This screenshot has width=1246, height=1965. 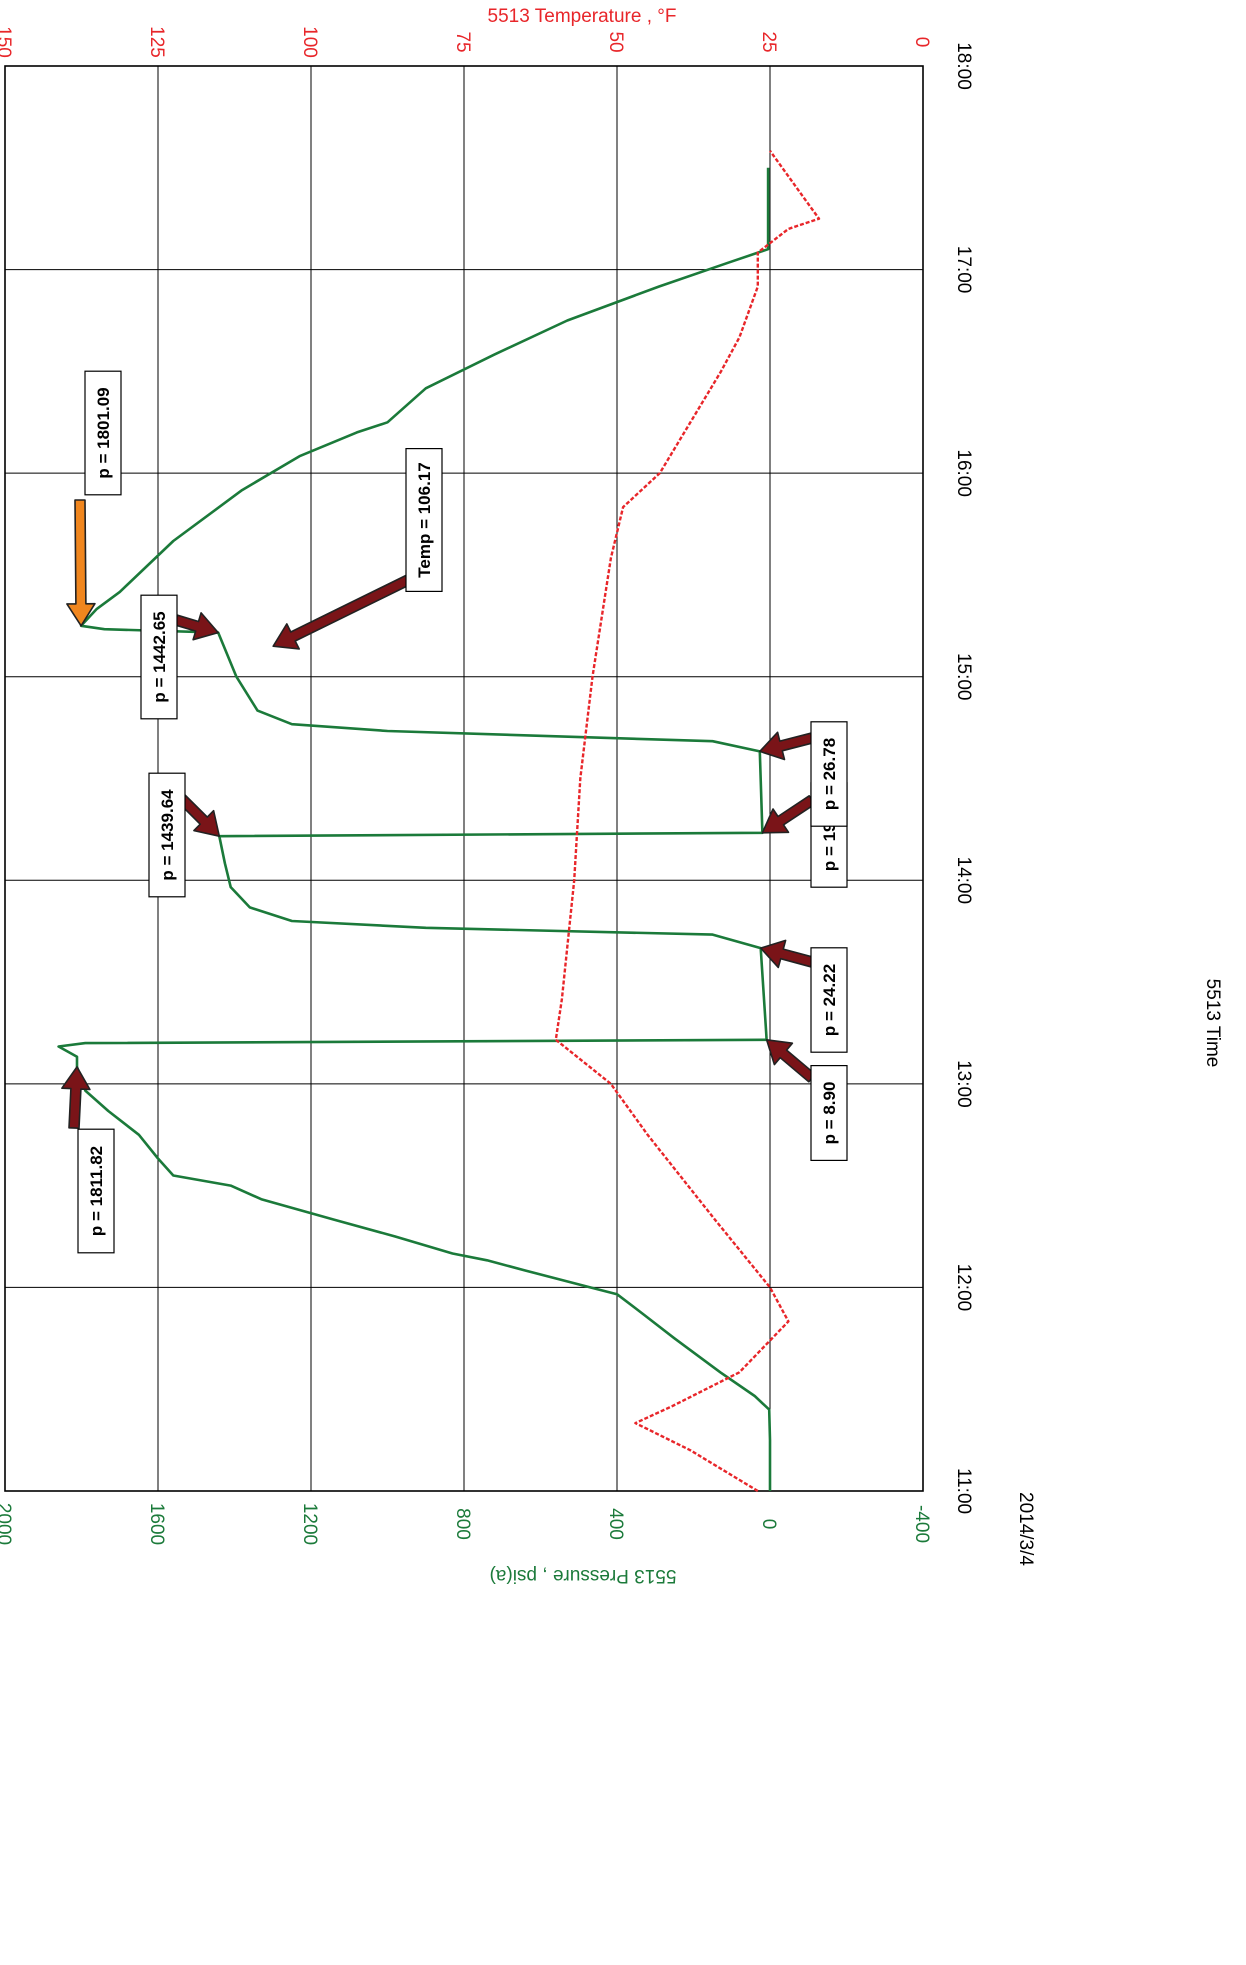 What do you see at coordinates (615, 41) in the screenshot?
I see `temperature-tick-label: 50` at bounding box center [615, 41].